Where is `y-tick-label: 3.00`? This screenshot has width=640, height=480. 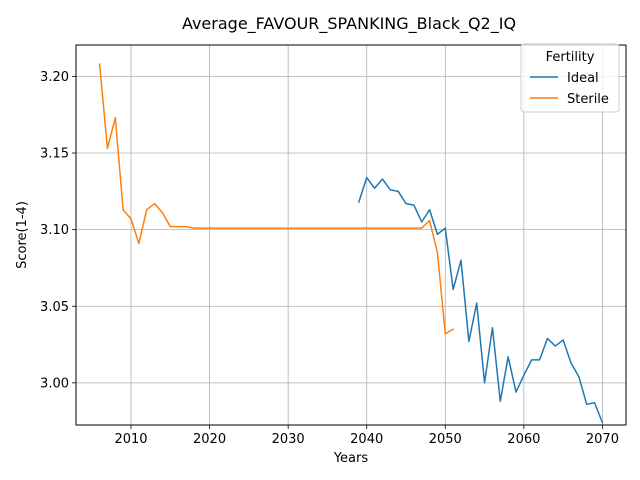 y-tick-label: 3.00 is located at coordinates (54, 383).